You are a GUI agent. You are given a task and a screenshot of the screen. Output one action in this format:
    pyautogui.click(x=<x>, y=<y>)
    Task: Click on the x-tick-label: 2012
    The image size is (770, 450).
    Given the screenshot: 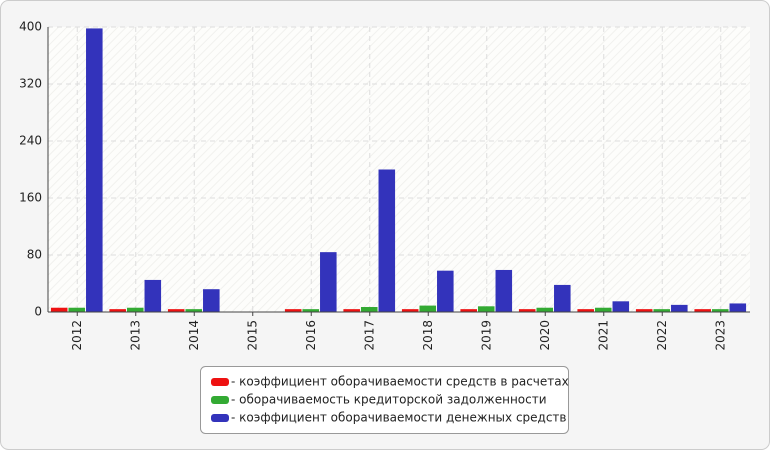 What is the action you would take?
    pyautogui.click(x=77, y=335)
    